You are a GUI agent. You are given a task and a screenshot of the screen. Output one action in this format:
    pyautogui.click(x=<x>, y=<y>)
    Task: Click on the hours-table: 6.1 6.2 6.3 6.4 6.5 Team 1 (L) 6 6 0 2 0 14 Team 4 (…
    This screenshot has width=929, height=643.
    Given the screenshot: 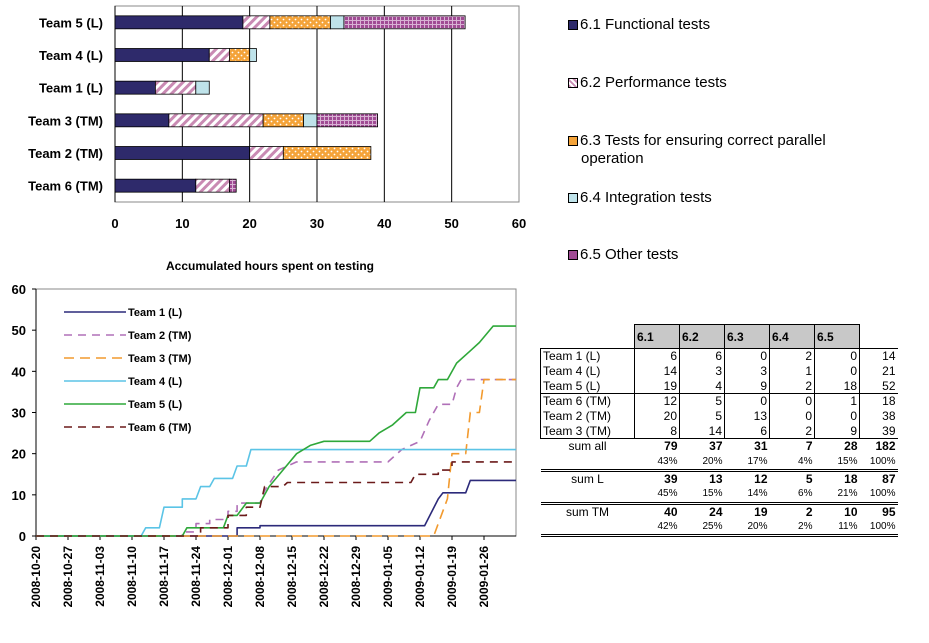 What is the action you would take?
    pyautogui.click(x=719, y=430)
    